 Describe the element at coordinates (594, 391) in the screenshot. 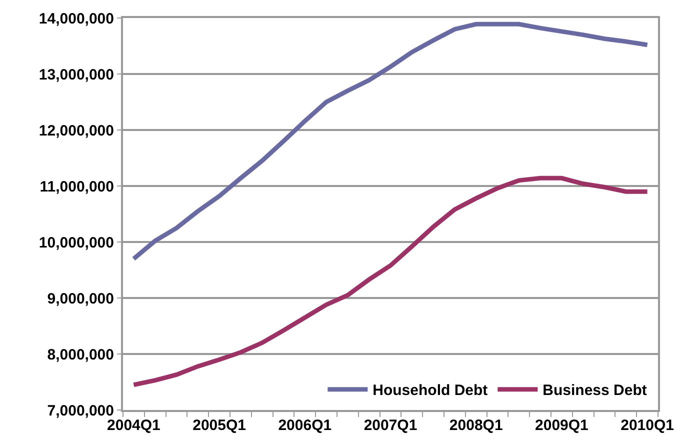

I see `legend-label: Business Debt` at that location.